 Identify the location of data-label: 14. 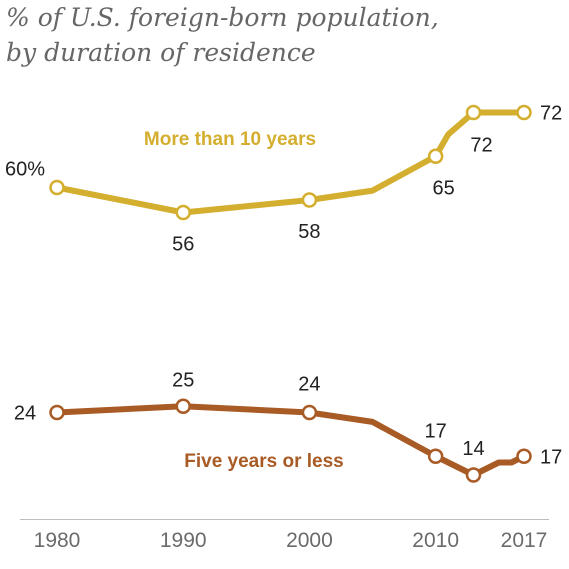
(473, 449).